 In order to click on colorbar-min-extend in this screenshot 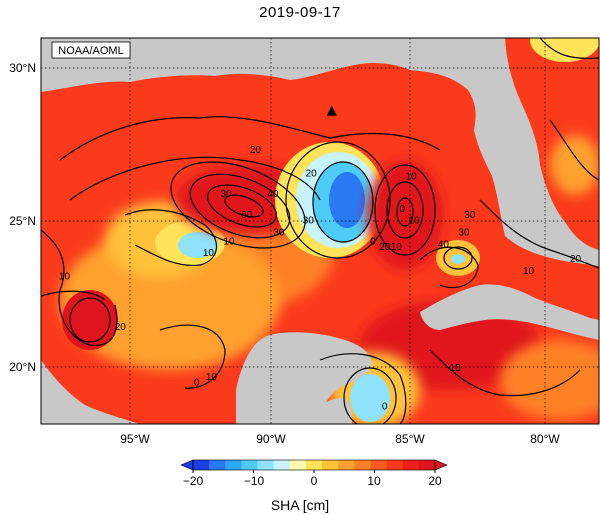, I will do `click(187, 465)`.